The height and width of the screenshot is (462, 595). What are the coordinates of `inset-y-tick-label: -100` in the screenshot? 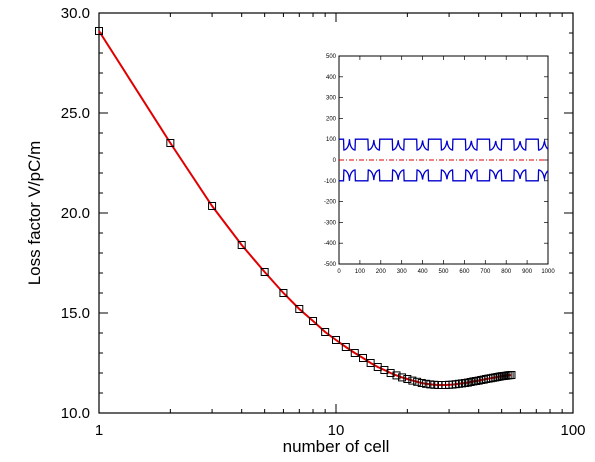 It's located at (330, 182).